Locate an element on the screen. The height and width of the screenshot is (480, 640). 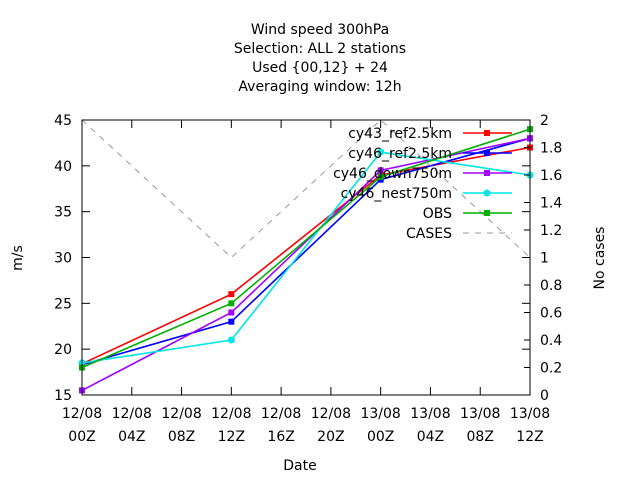
legend-item: cy46_ref2.5km is located at coordinates (430, 154).